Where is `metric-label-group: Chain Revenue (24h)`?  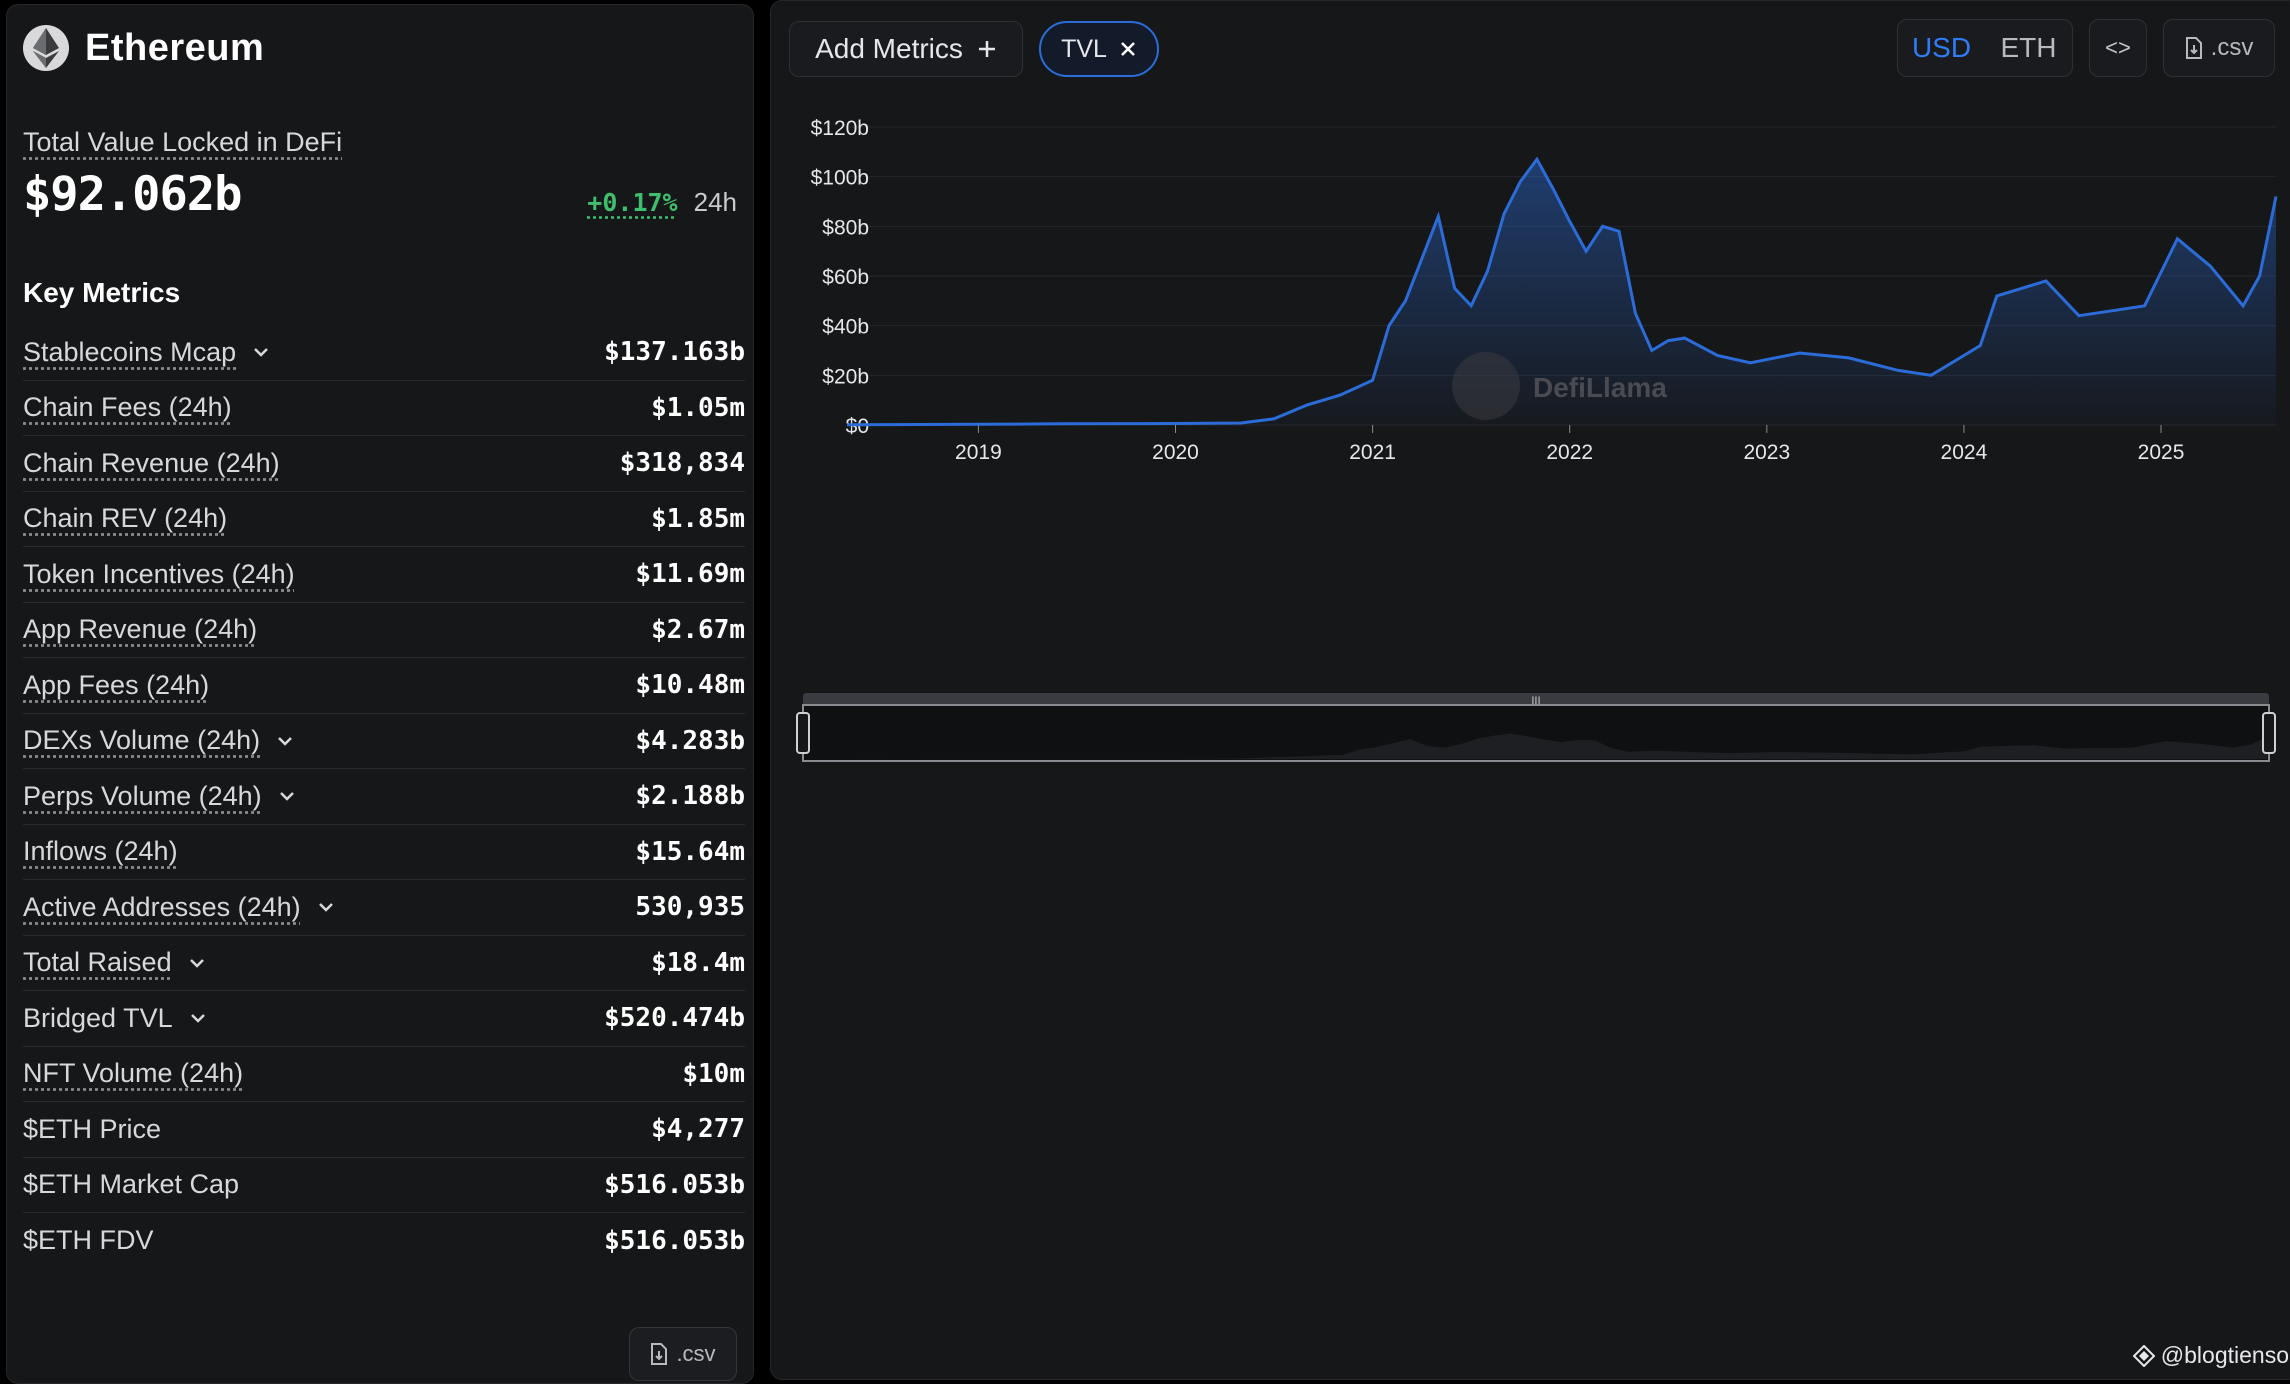
metric-label-group: Chain Revenue (24h) is located at coordinates (151, 463).